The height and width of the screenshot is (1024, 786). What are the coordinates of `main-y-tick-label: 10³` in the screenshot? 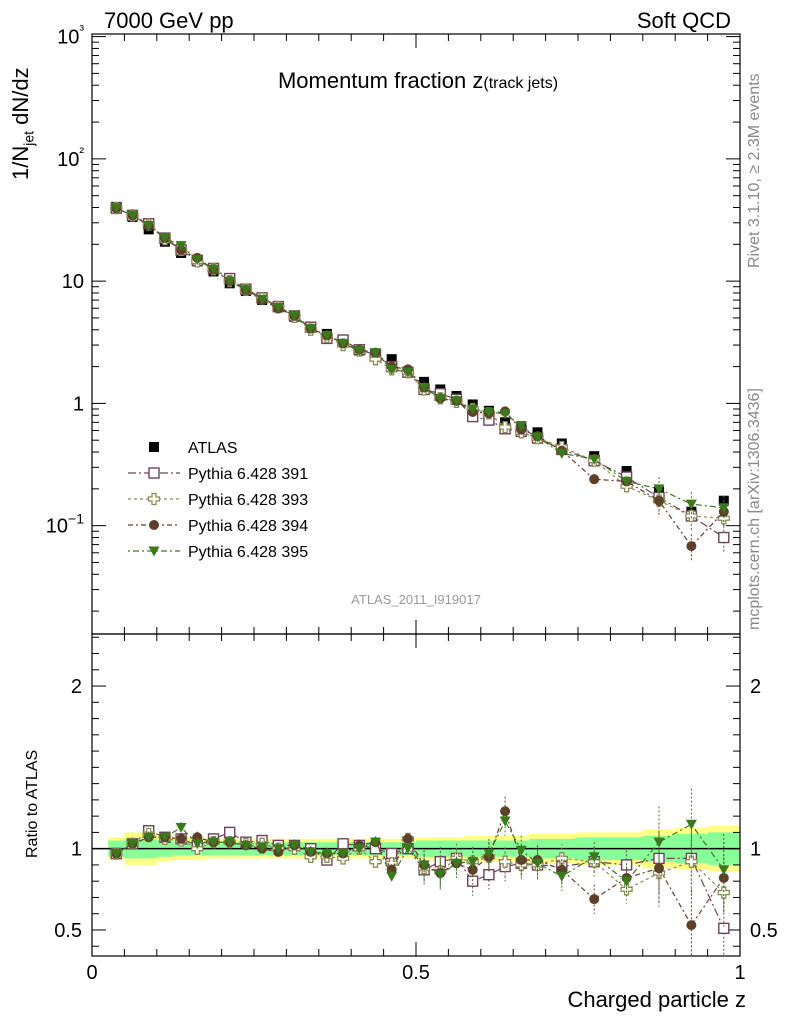 It's located at (70, 35).